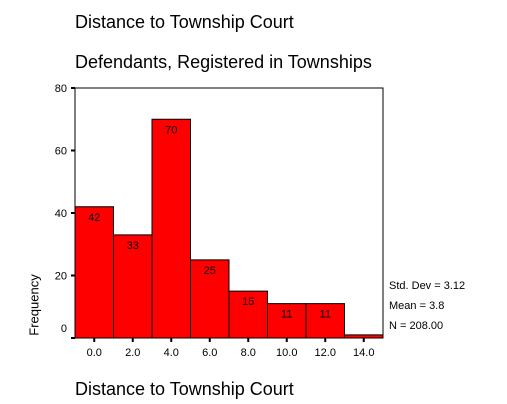 Image resolution: width=507 pixels, height=404 pixels. Describe the element at coordinates (34, 305) in the screenshot. I see `y-axis-label: Frequency` at that location.